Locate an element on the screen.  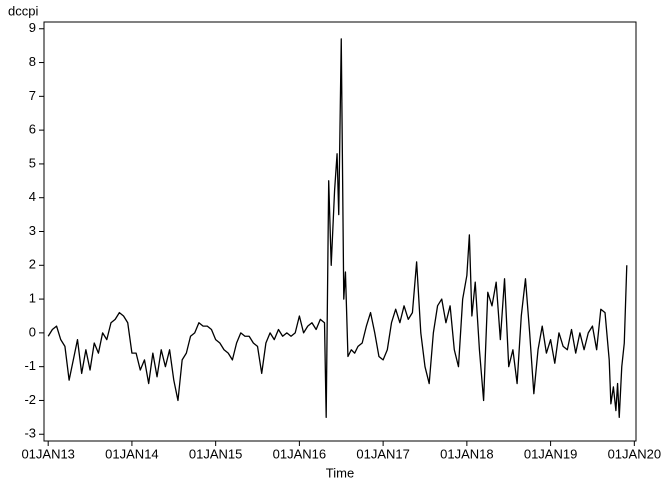
y-tick-label: -1 is located at coordinates (30, 365).